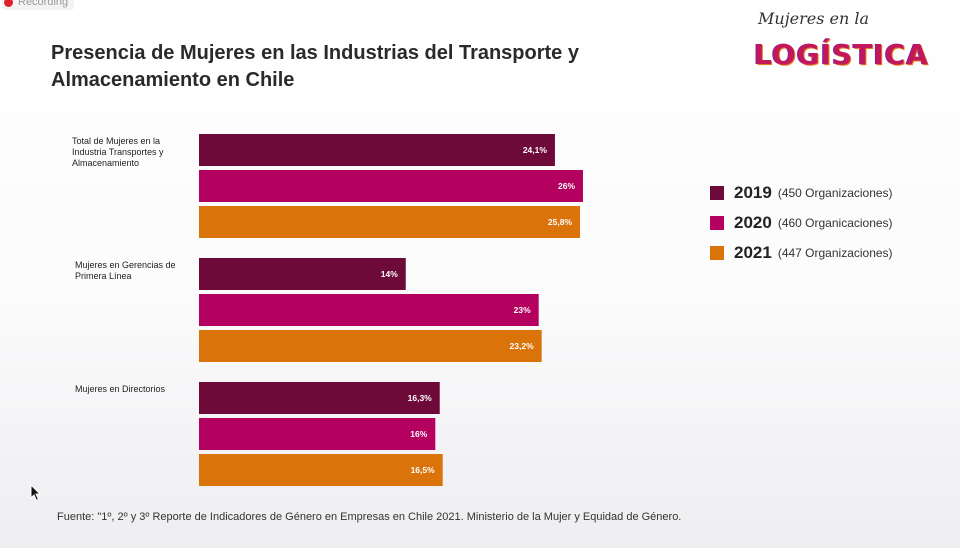  I want to click on bar-value-label: 26%, so click(566, 186).